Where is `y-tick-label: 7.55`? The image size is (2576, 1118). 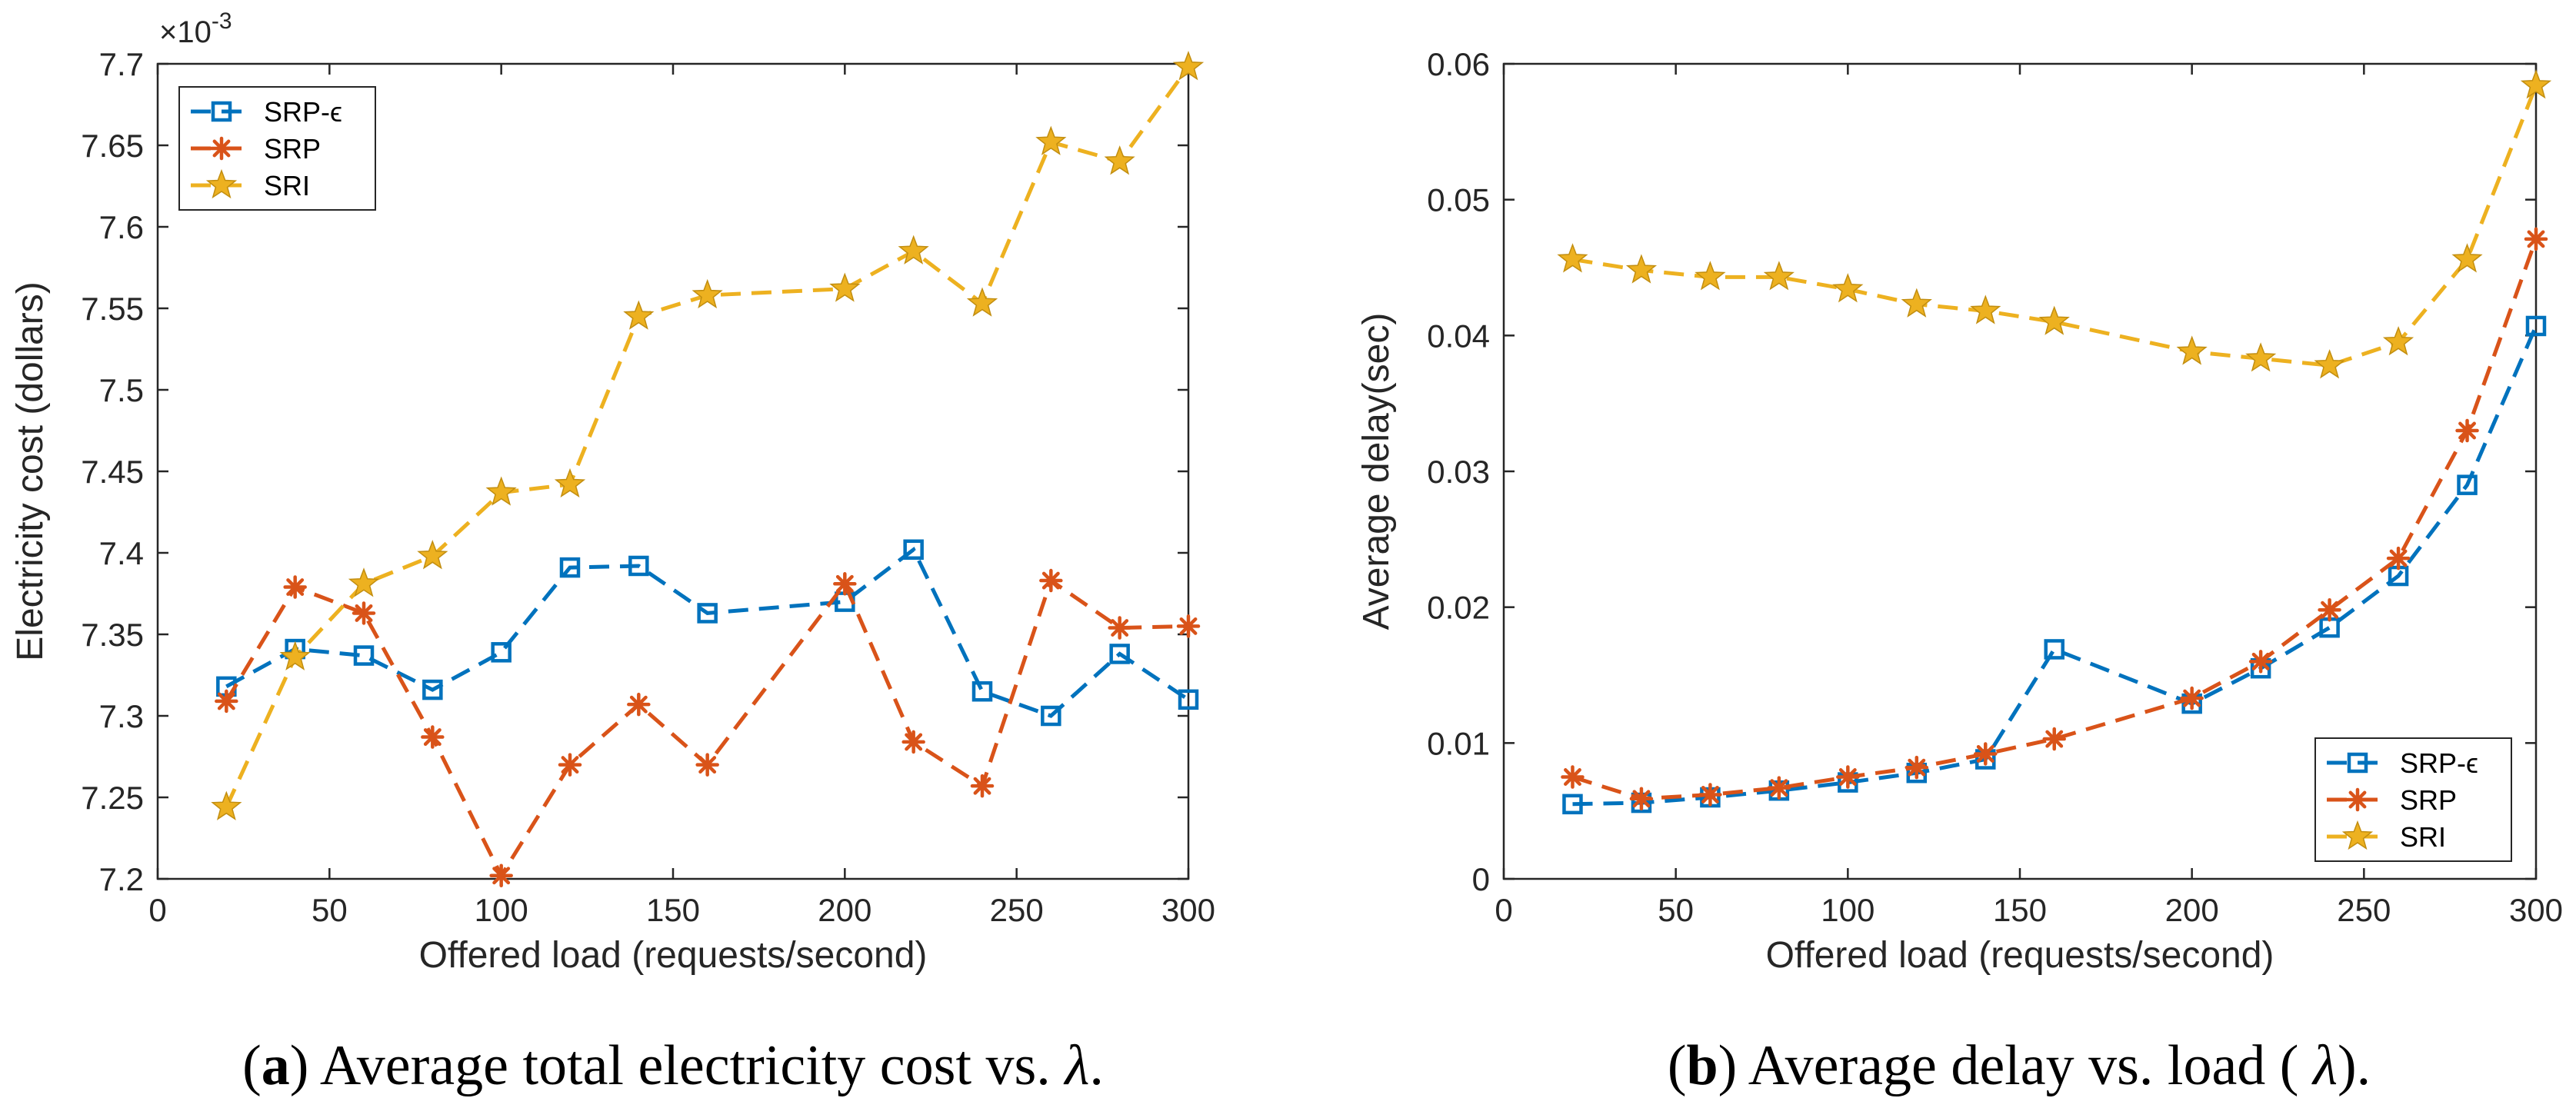 y-tick-label: 7.55 is located at coordinates (112, 309).